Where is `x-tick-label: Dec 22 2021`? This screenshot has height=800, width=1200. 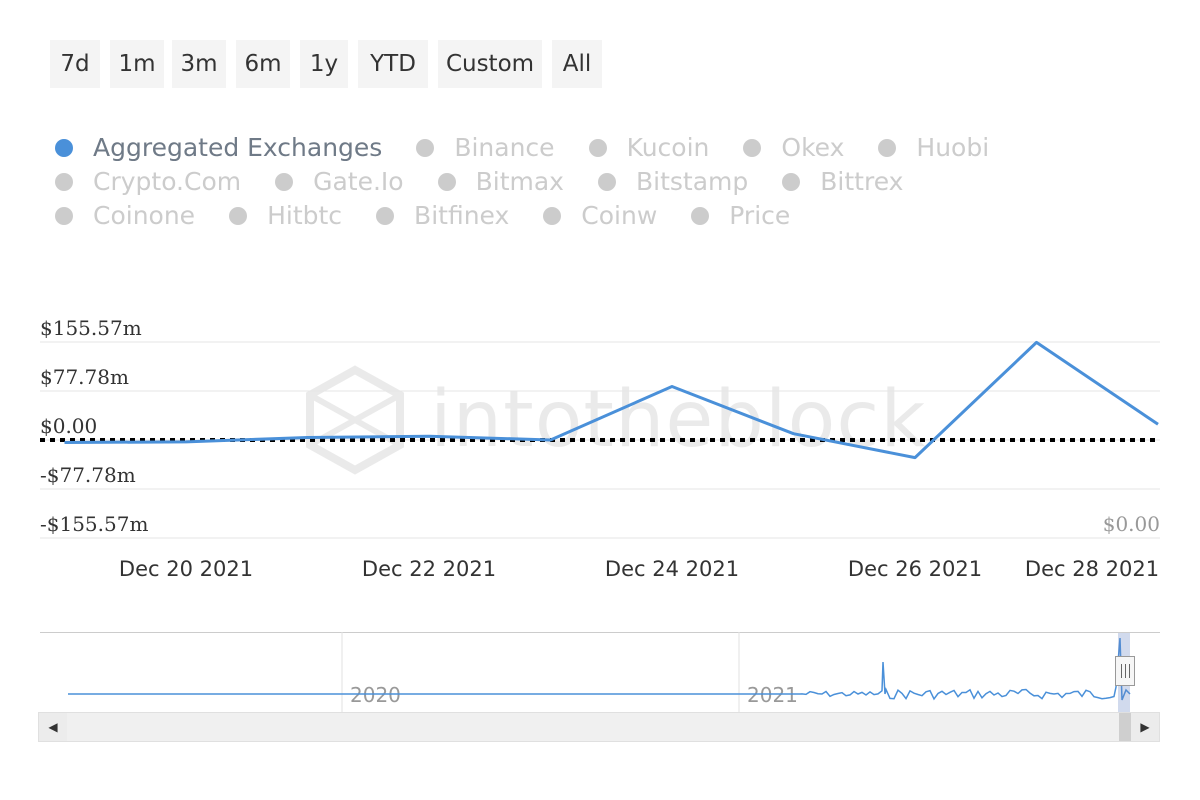
x-tick-label: Dec 22 2021 is located at coordinates (429, 569).